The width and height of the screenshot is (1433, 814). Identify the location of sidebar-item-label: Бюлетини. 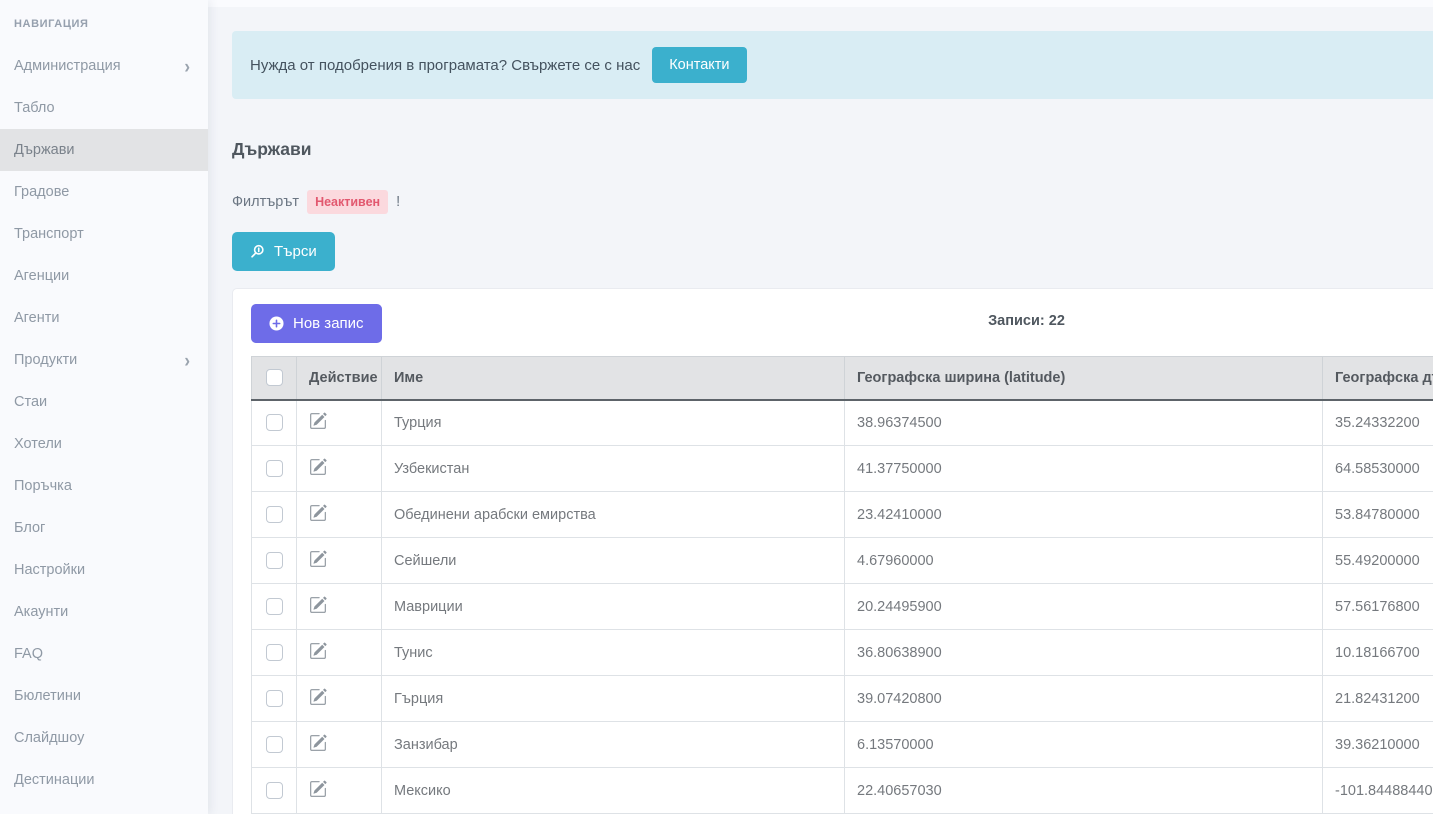
(47, 696).